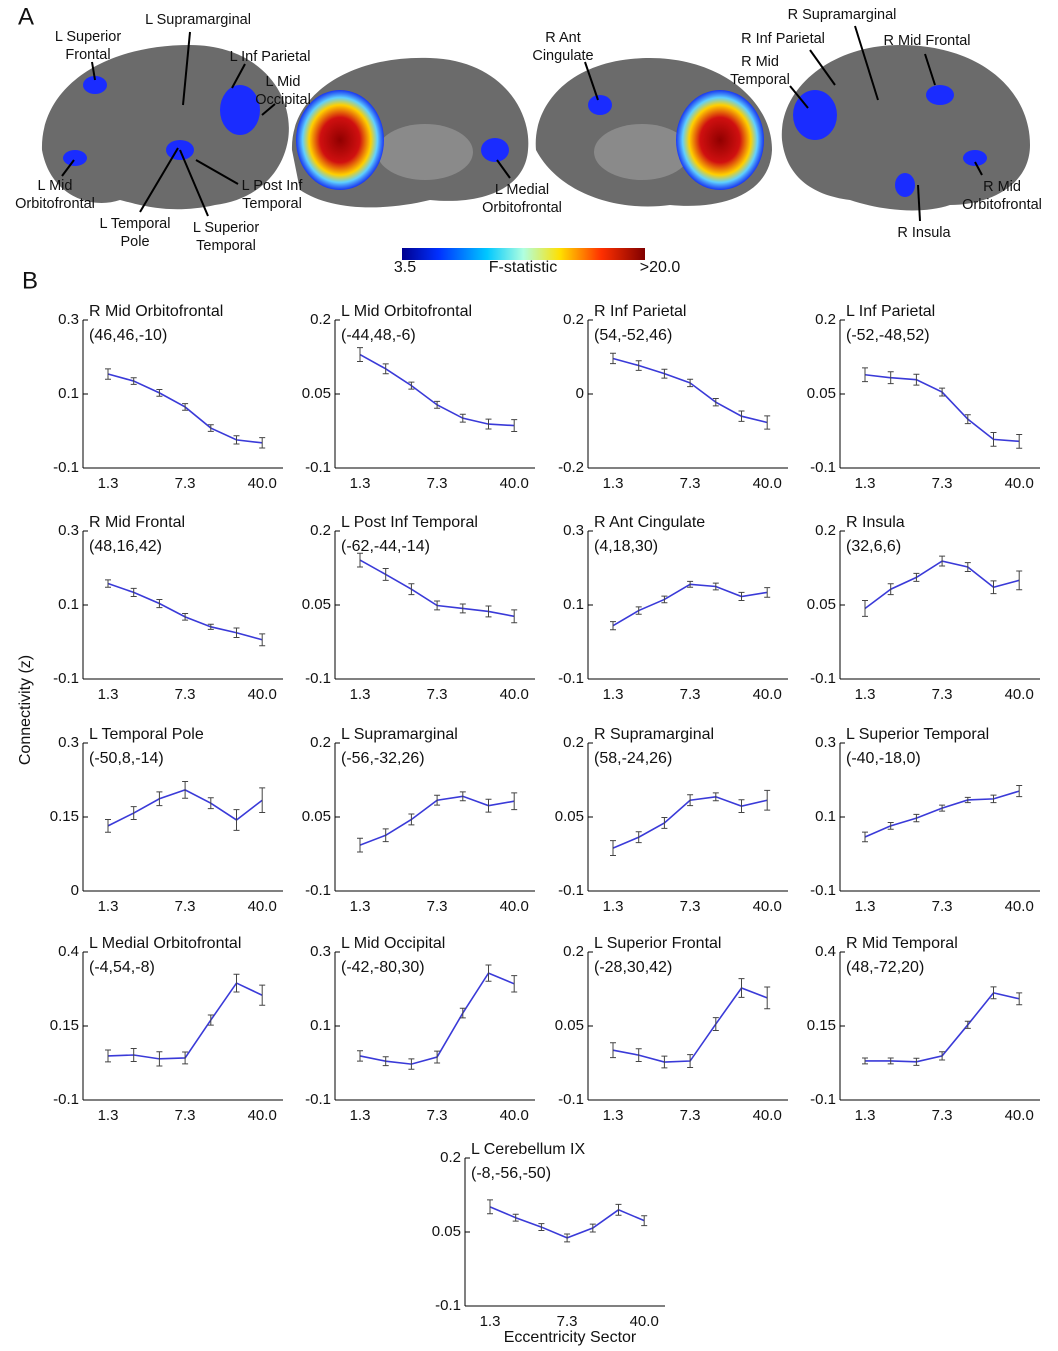 The height and width of the screenshot is (1351, 1058). I want to click on colorbar-title: F-statistic, so click(523, 267).